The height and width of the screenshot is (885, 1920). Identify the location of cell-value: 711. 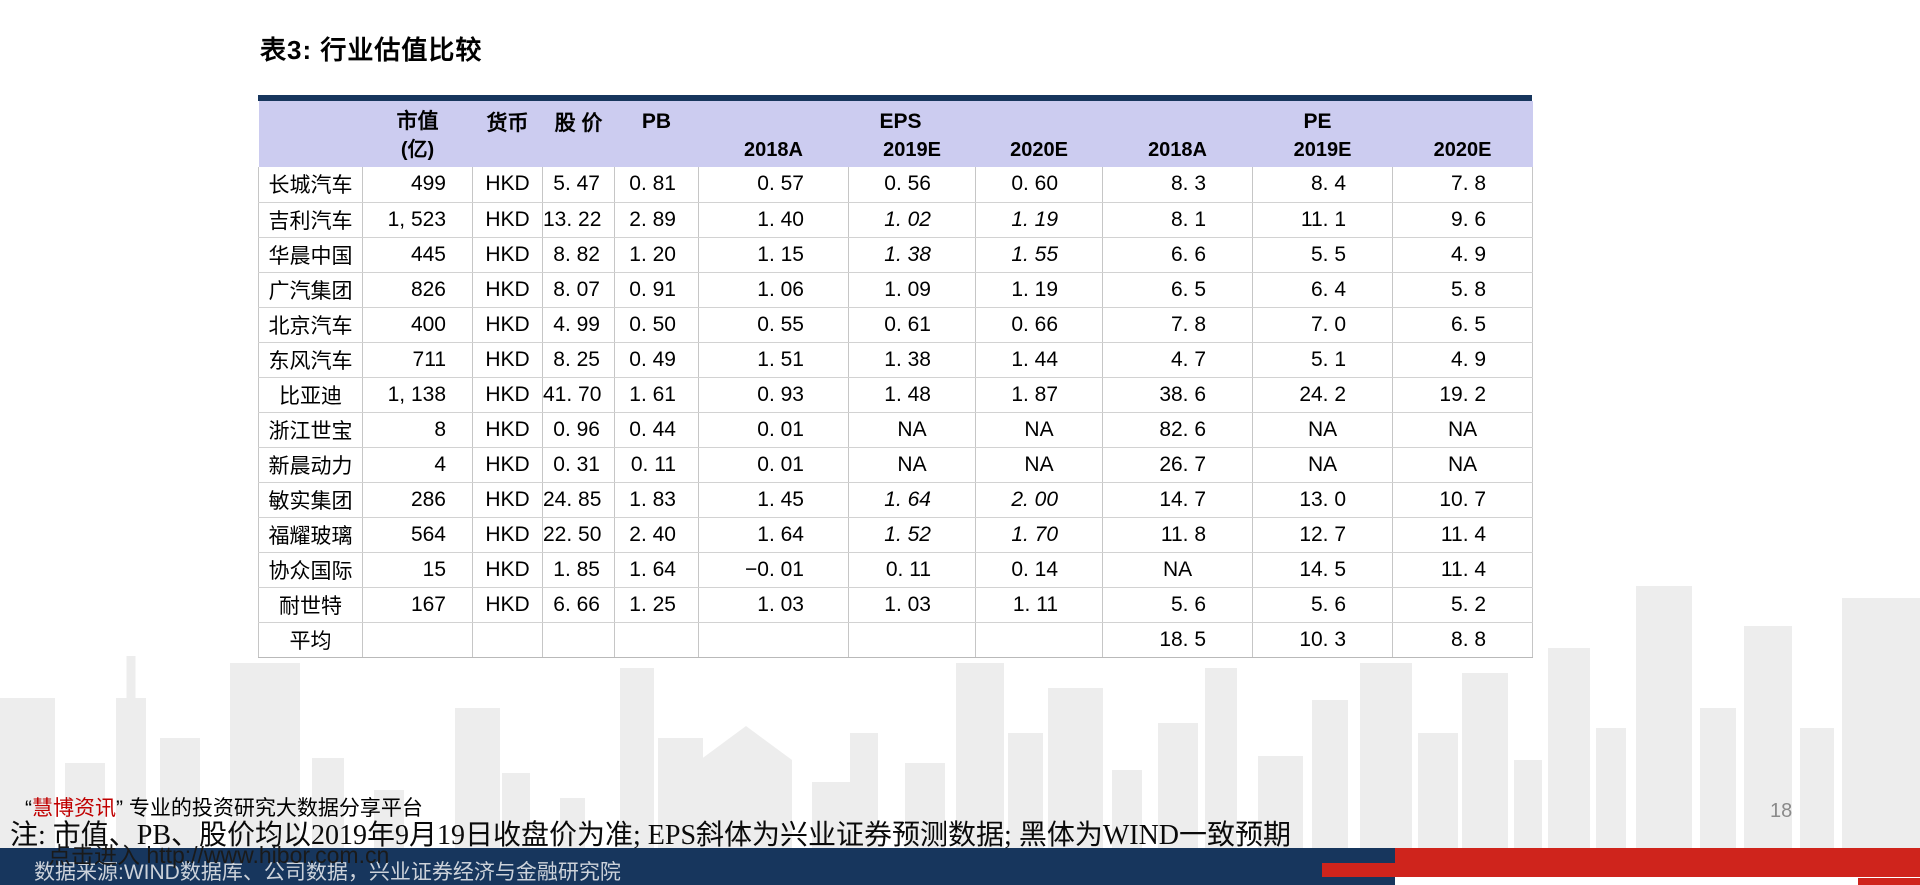
(417, 360).